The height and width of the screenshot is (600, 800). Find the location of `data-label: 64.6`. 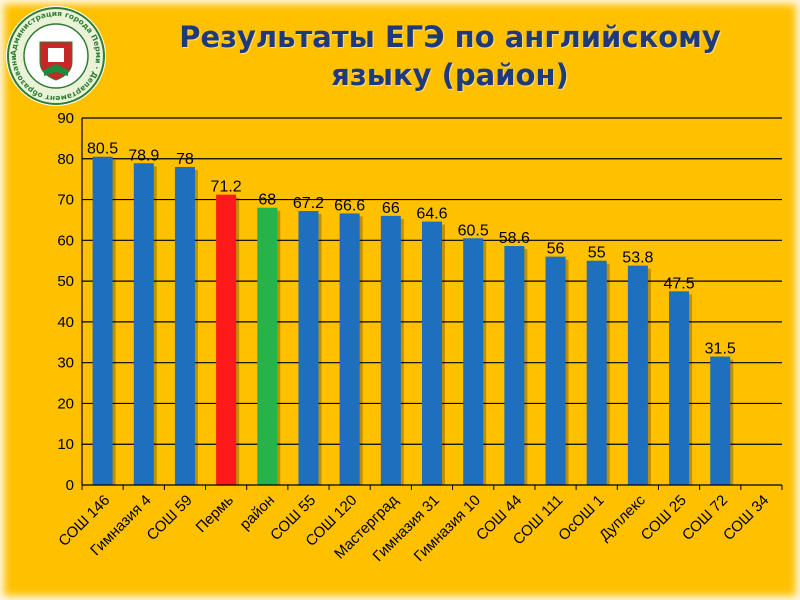

data-label: 64.6 is located at coordinates (431, 214).